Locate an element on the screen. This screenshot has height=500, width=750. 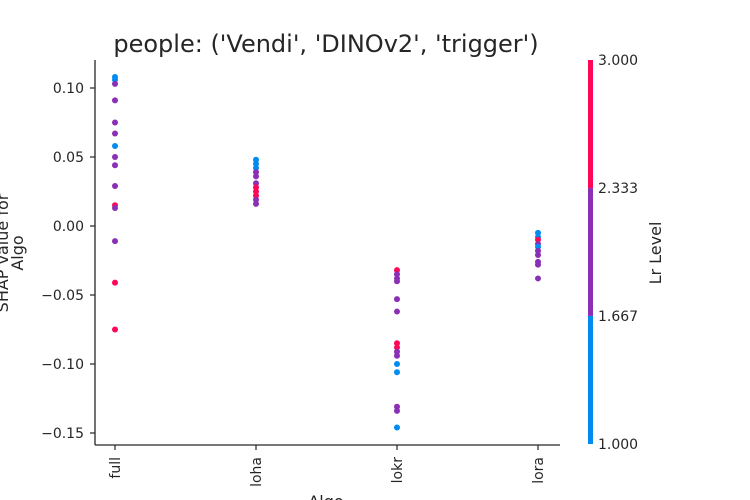
colorbar-tick-label: 3.000 is located at coordinates (618, 61).